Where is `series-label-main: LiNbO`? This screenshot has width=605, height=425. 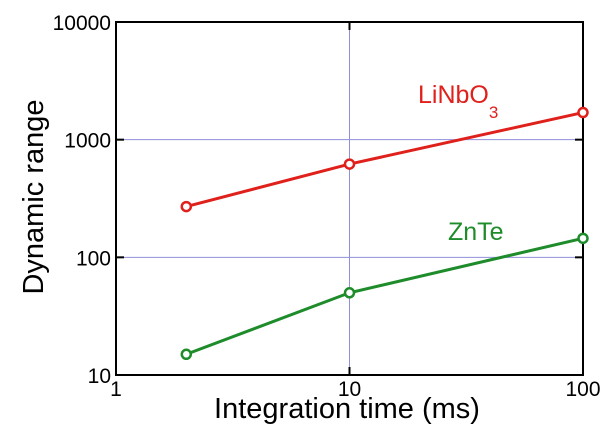
series-label-main: LiNbO is located at coordinates (453, 95).